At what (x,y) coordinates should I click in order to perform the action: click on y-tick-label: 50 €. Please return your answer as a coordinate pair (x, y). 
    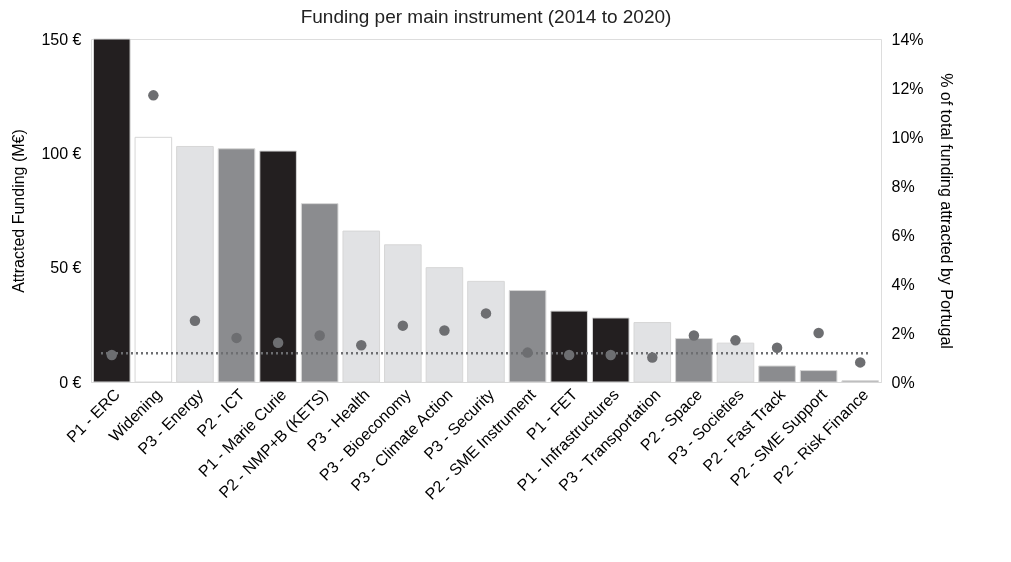
    Looking at the image, I should click on (66, 268).